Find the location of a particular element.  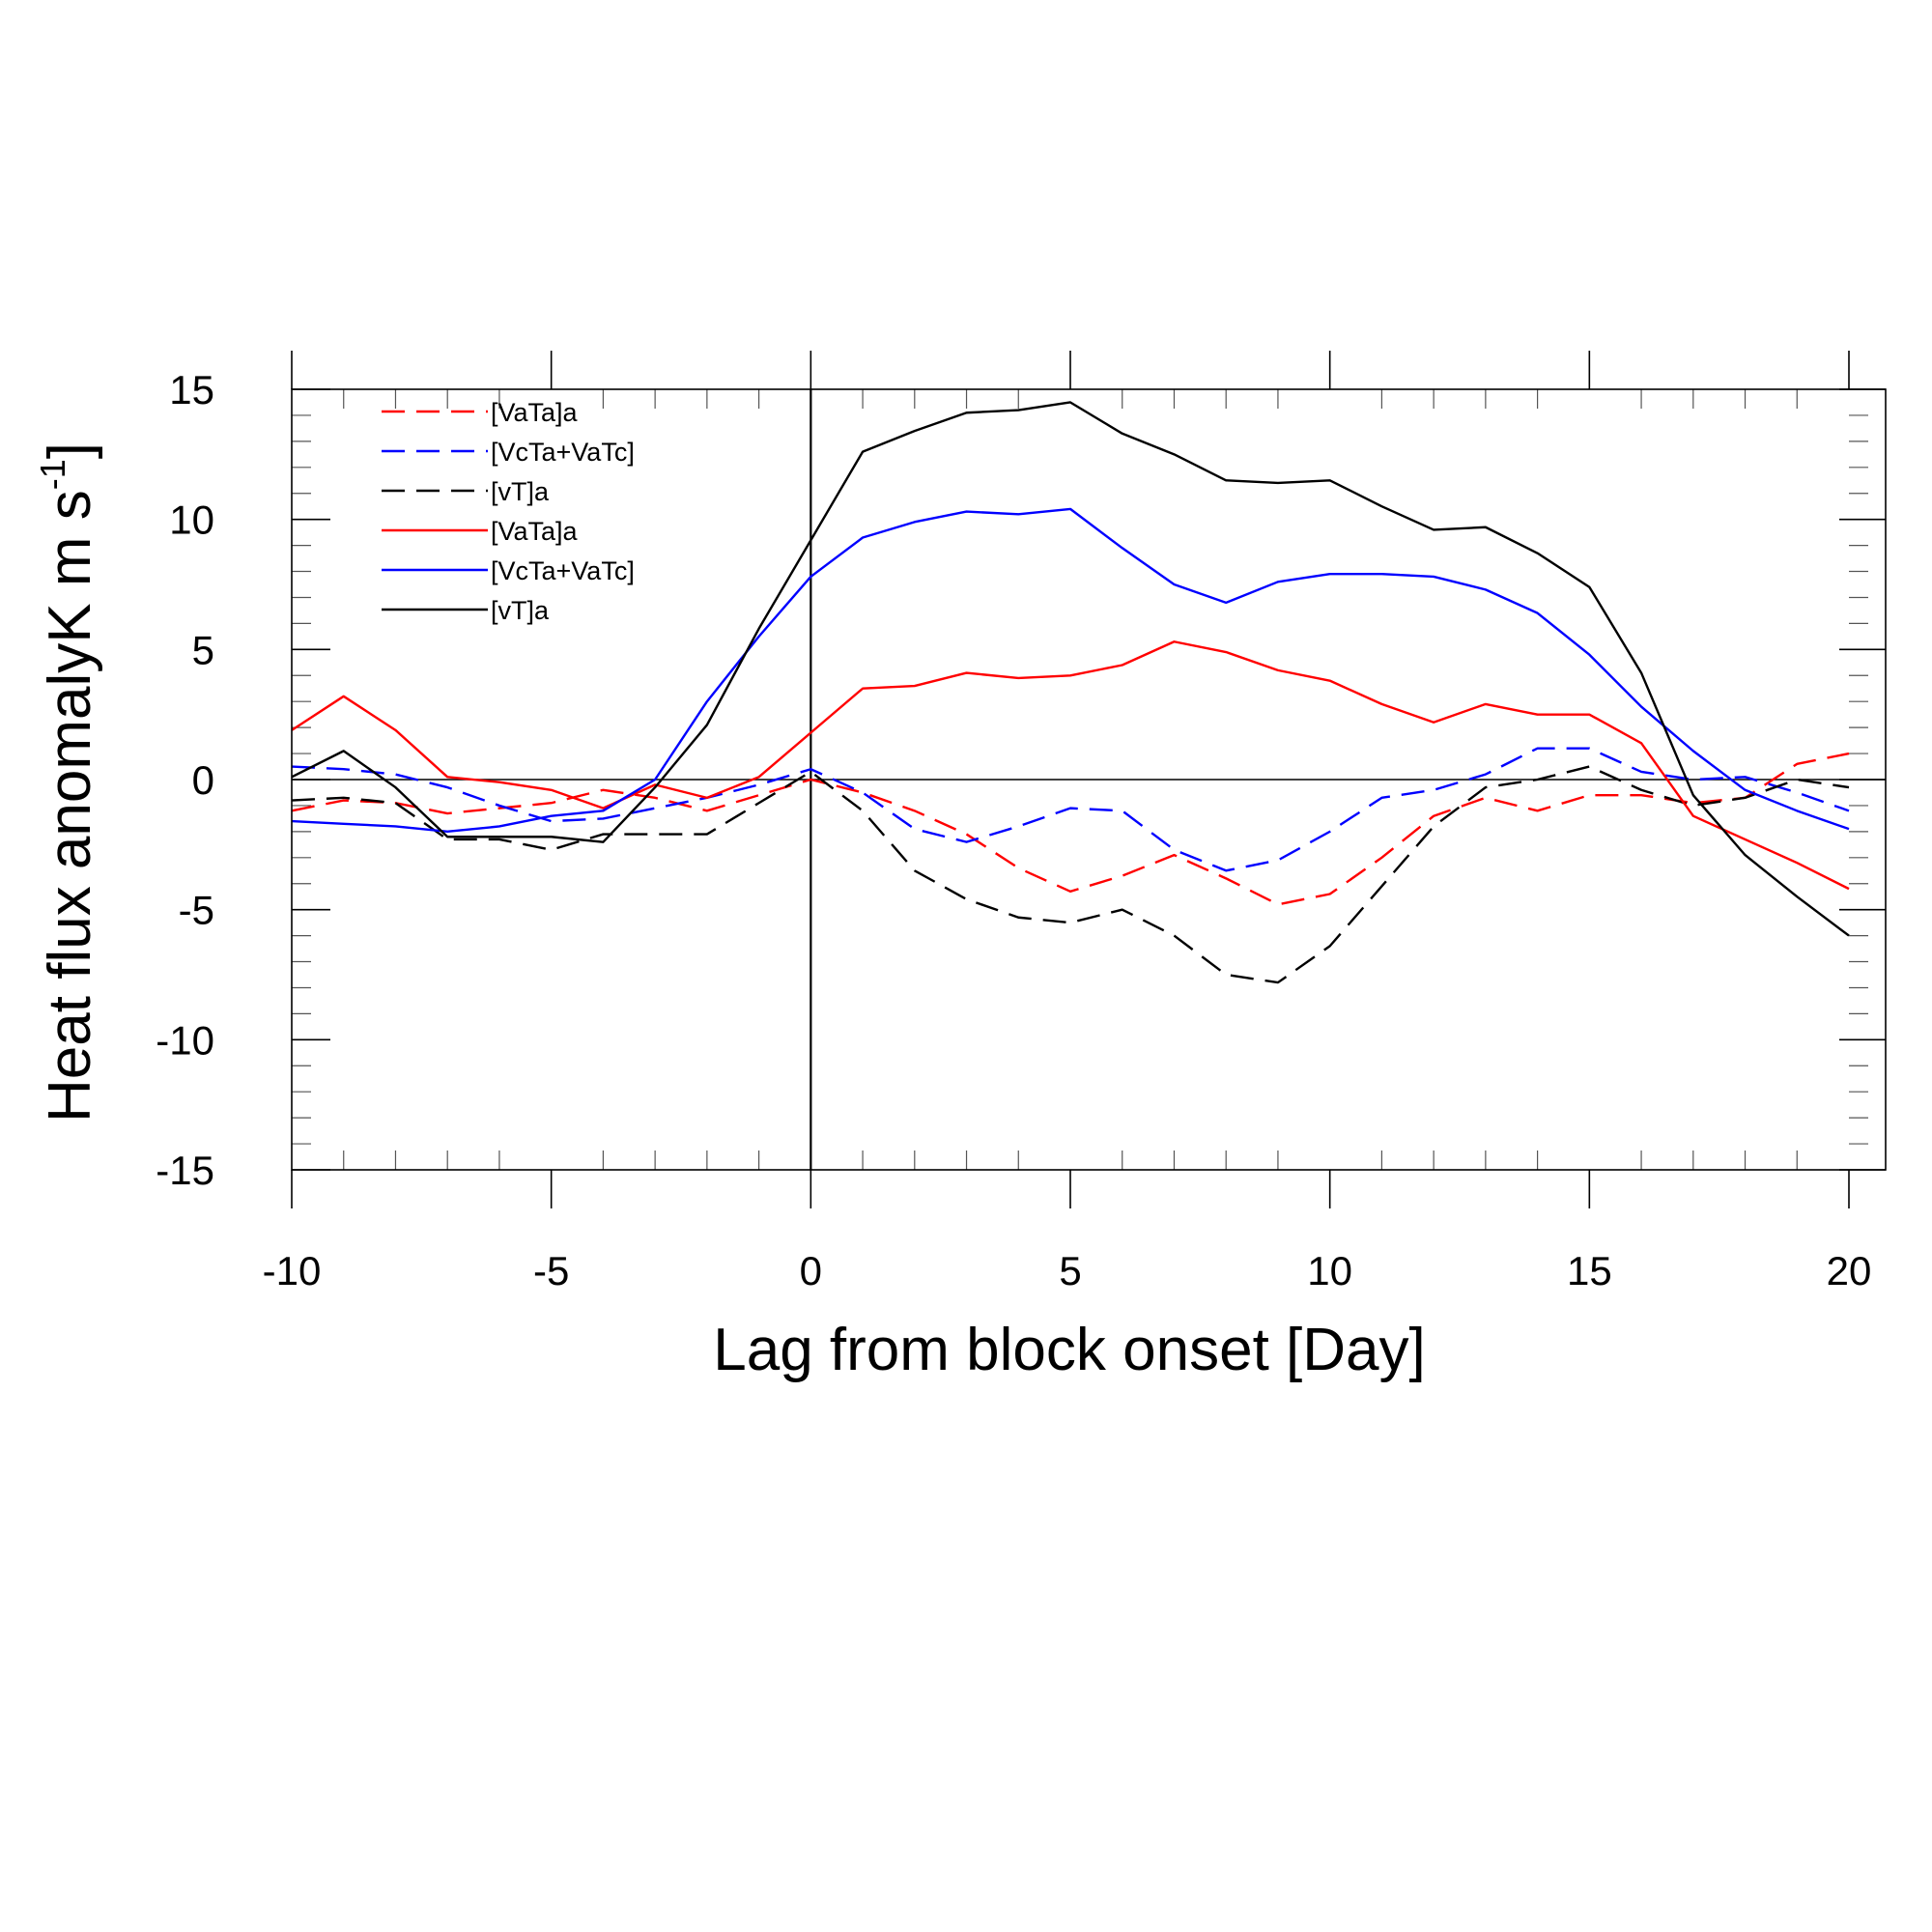

x-axis-title: Lag from block onset [Day] is located at coordinates (1069, 1350).